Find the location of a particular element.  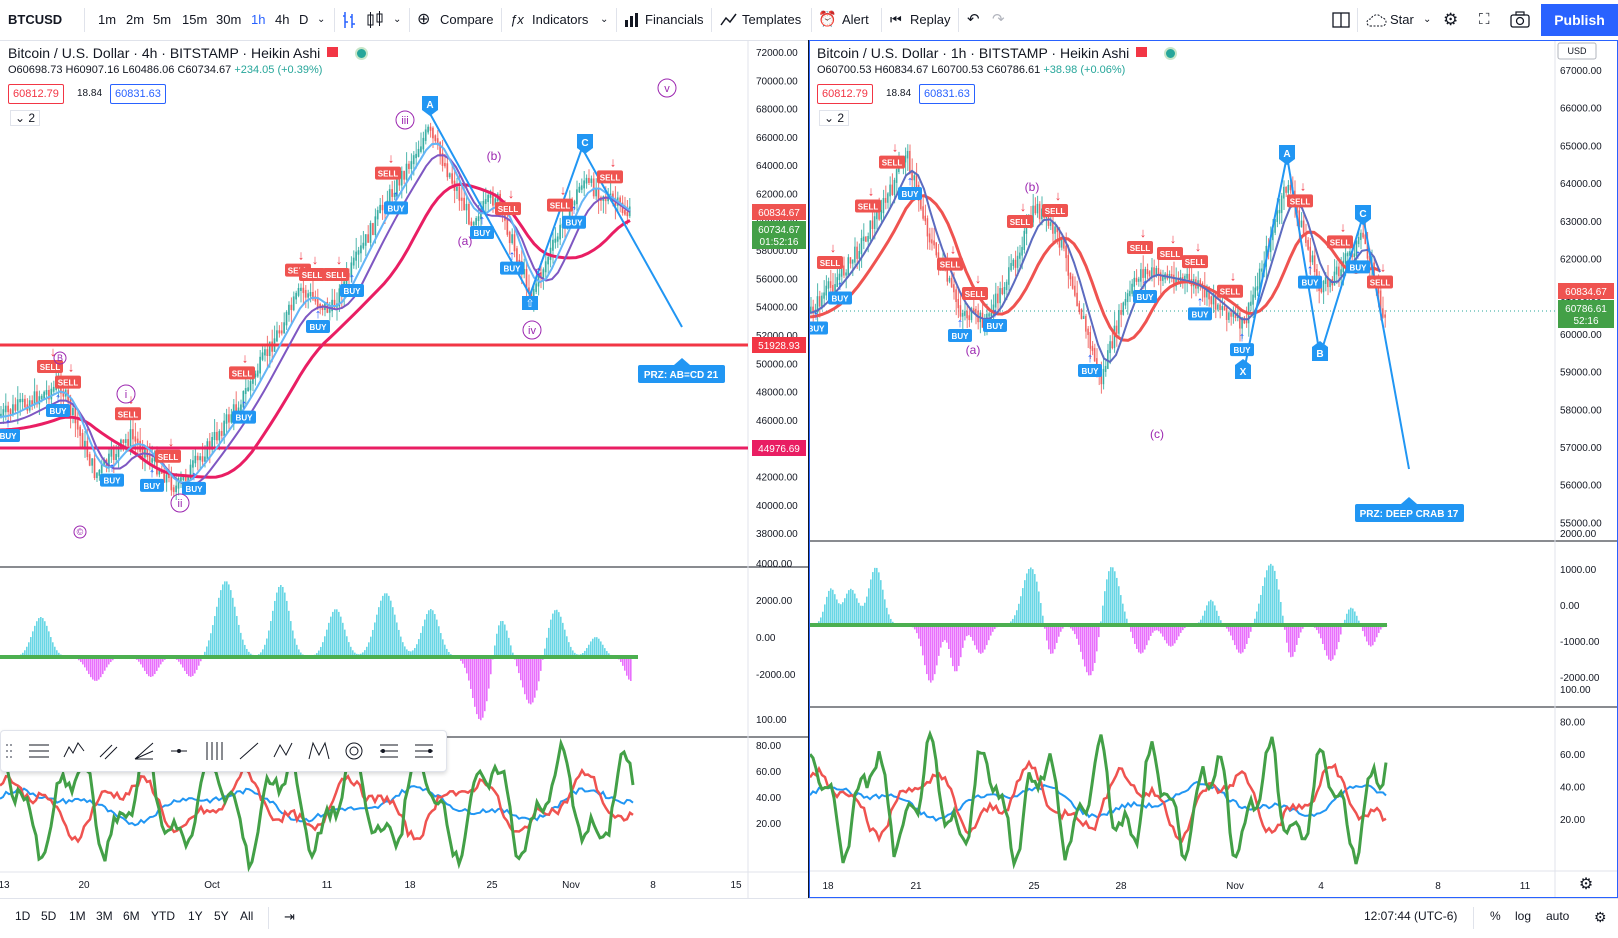

range-1M: 1M is located at coordinates (77, 916).